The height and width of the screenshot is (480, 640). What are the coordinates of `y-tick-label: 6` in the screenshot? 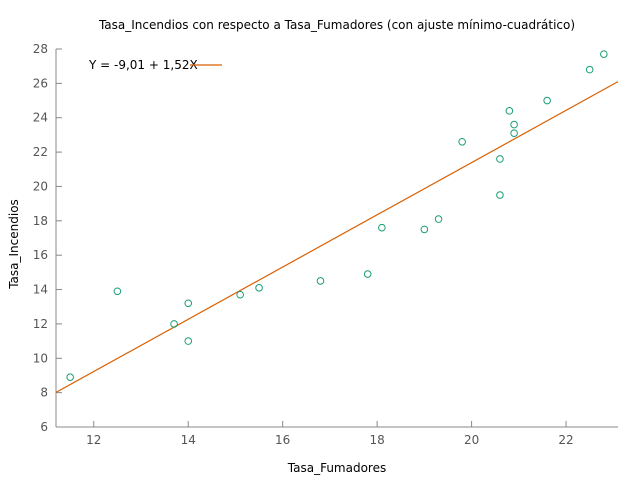 It's located at (44, 427).